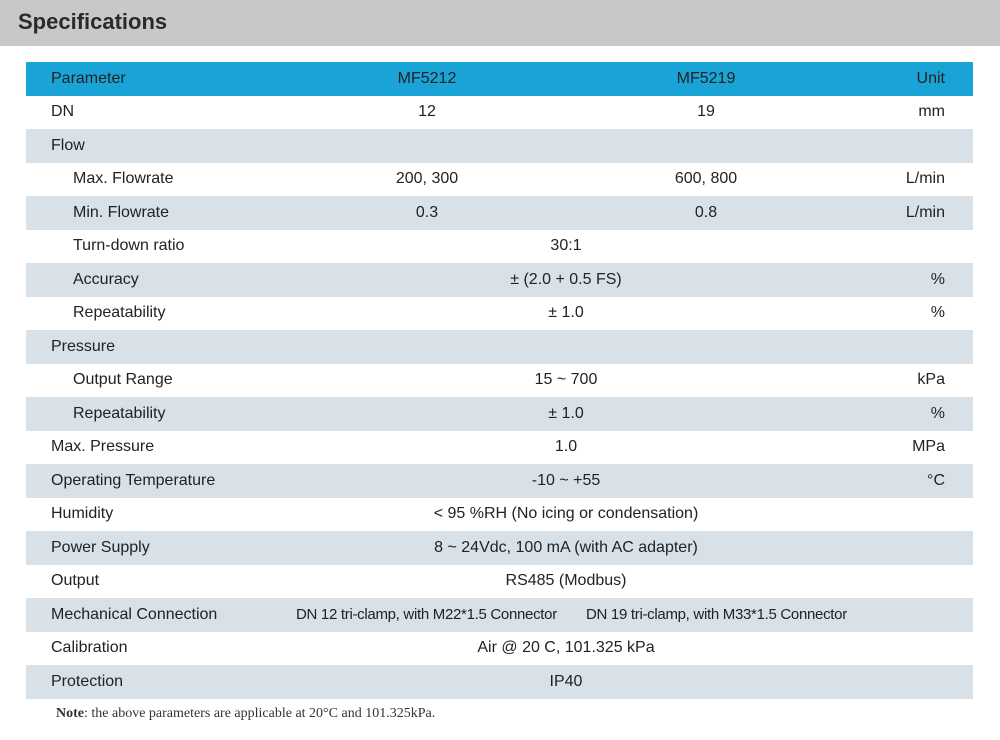 This screenshot has width=1000, height=740. Describe the element at coordinates (500, 23) in the screenshot. I see `section-header: Specifications` at that location.